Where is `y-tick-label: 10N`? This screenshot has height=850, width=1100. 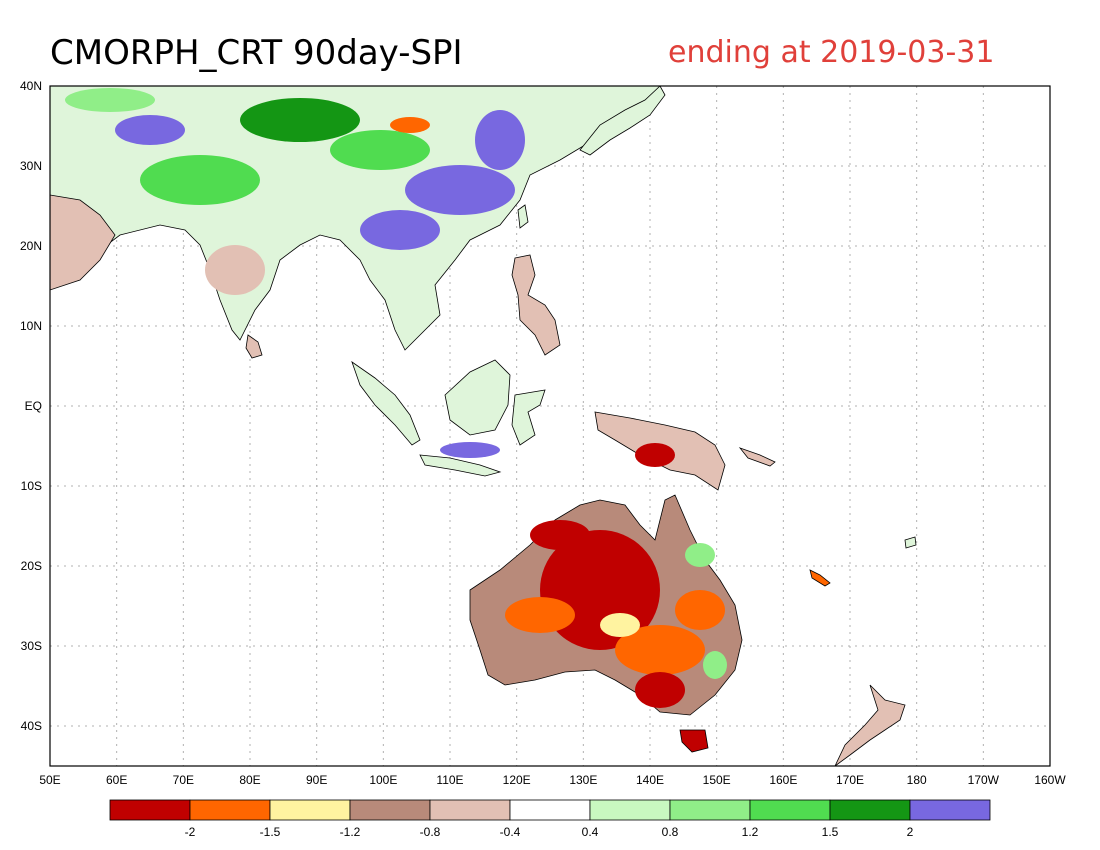 y-tick-label: 10N is located at coordinates (31, 326).